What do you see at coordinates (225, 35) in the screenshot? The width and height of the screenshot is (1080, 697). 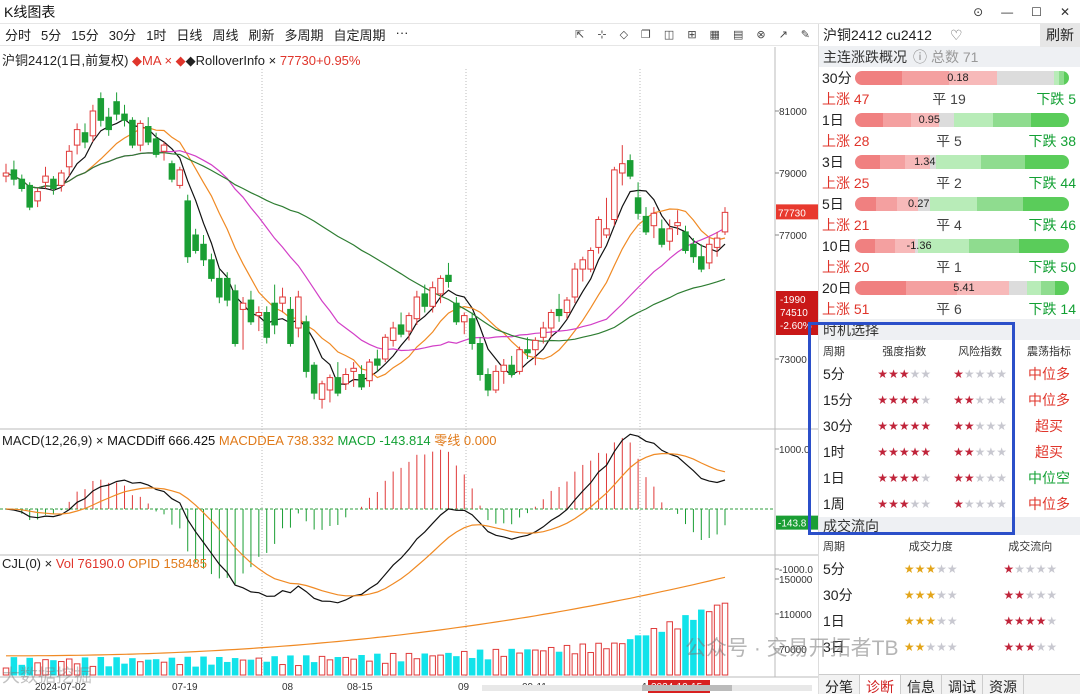 I see `period-button-6: 周线` at bounding box center [225, 35].